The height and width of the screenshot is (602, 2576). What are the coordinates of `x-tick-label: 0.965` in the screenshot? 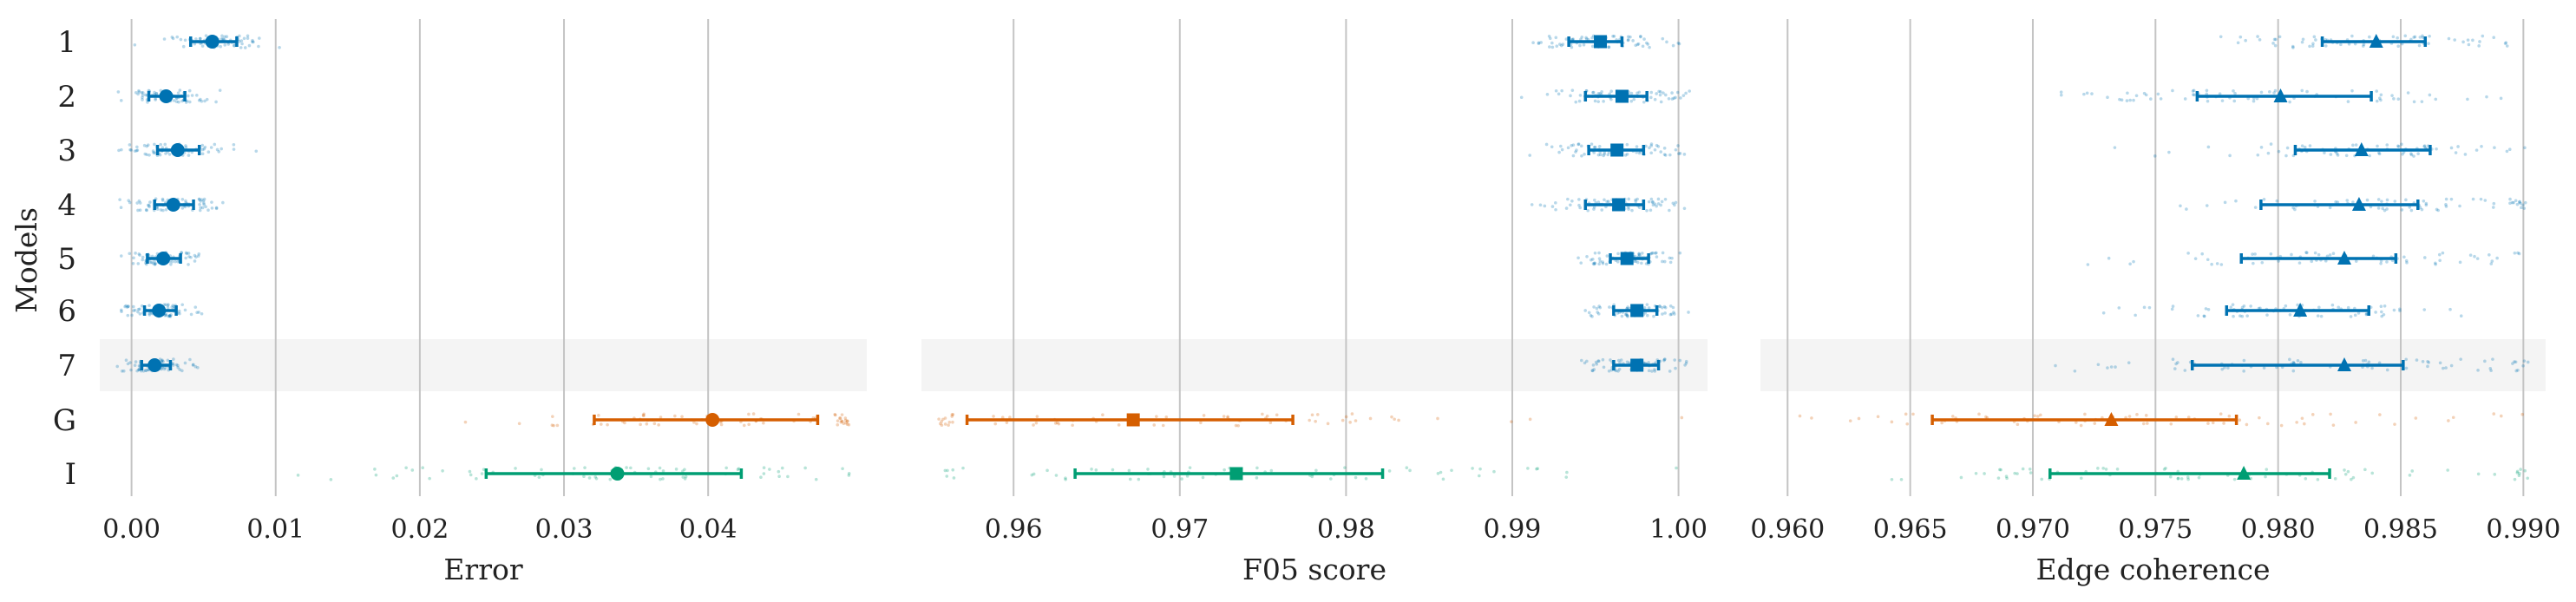 It's located at (1910, 529).